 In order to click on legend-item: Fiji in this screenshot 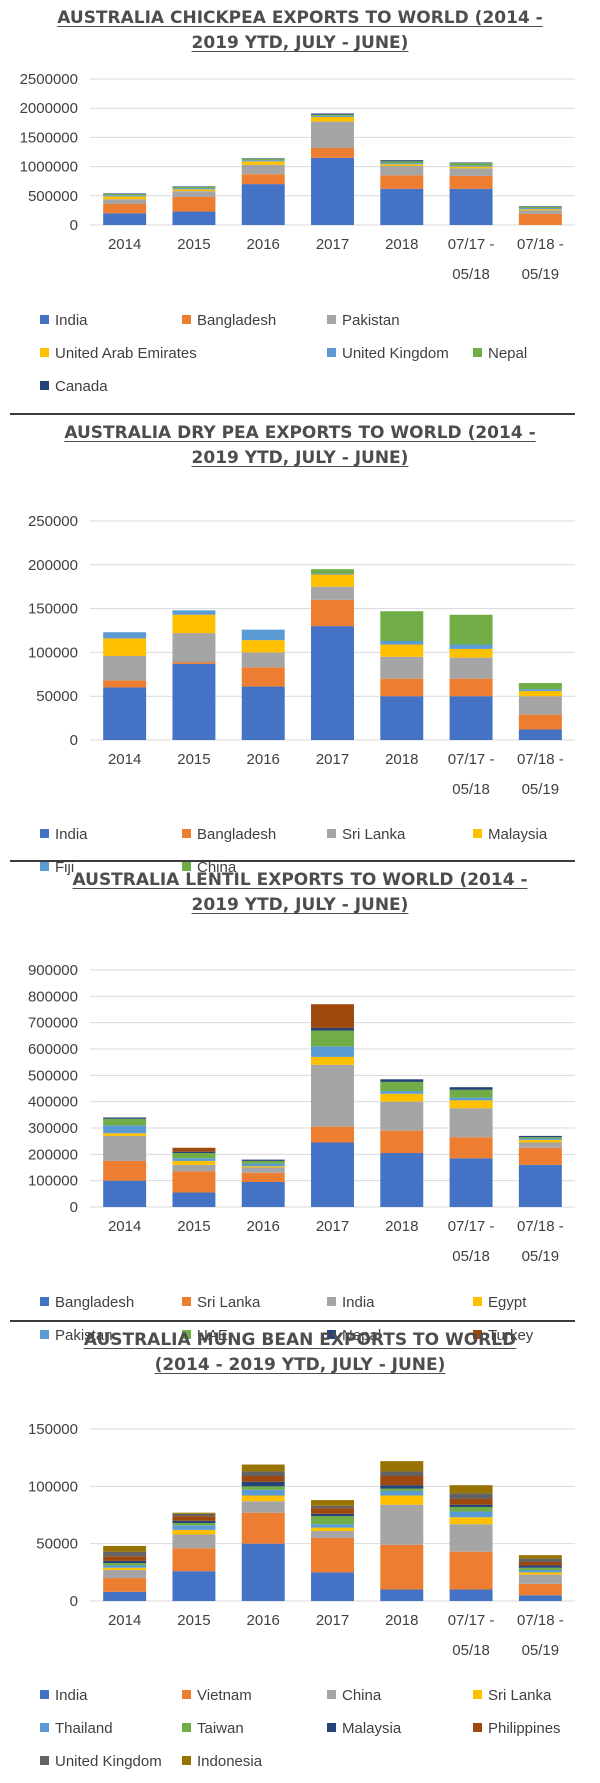, I will do `click(57, 868)`.